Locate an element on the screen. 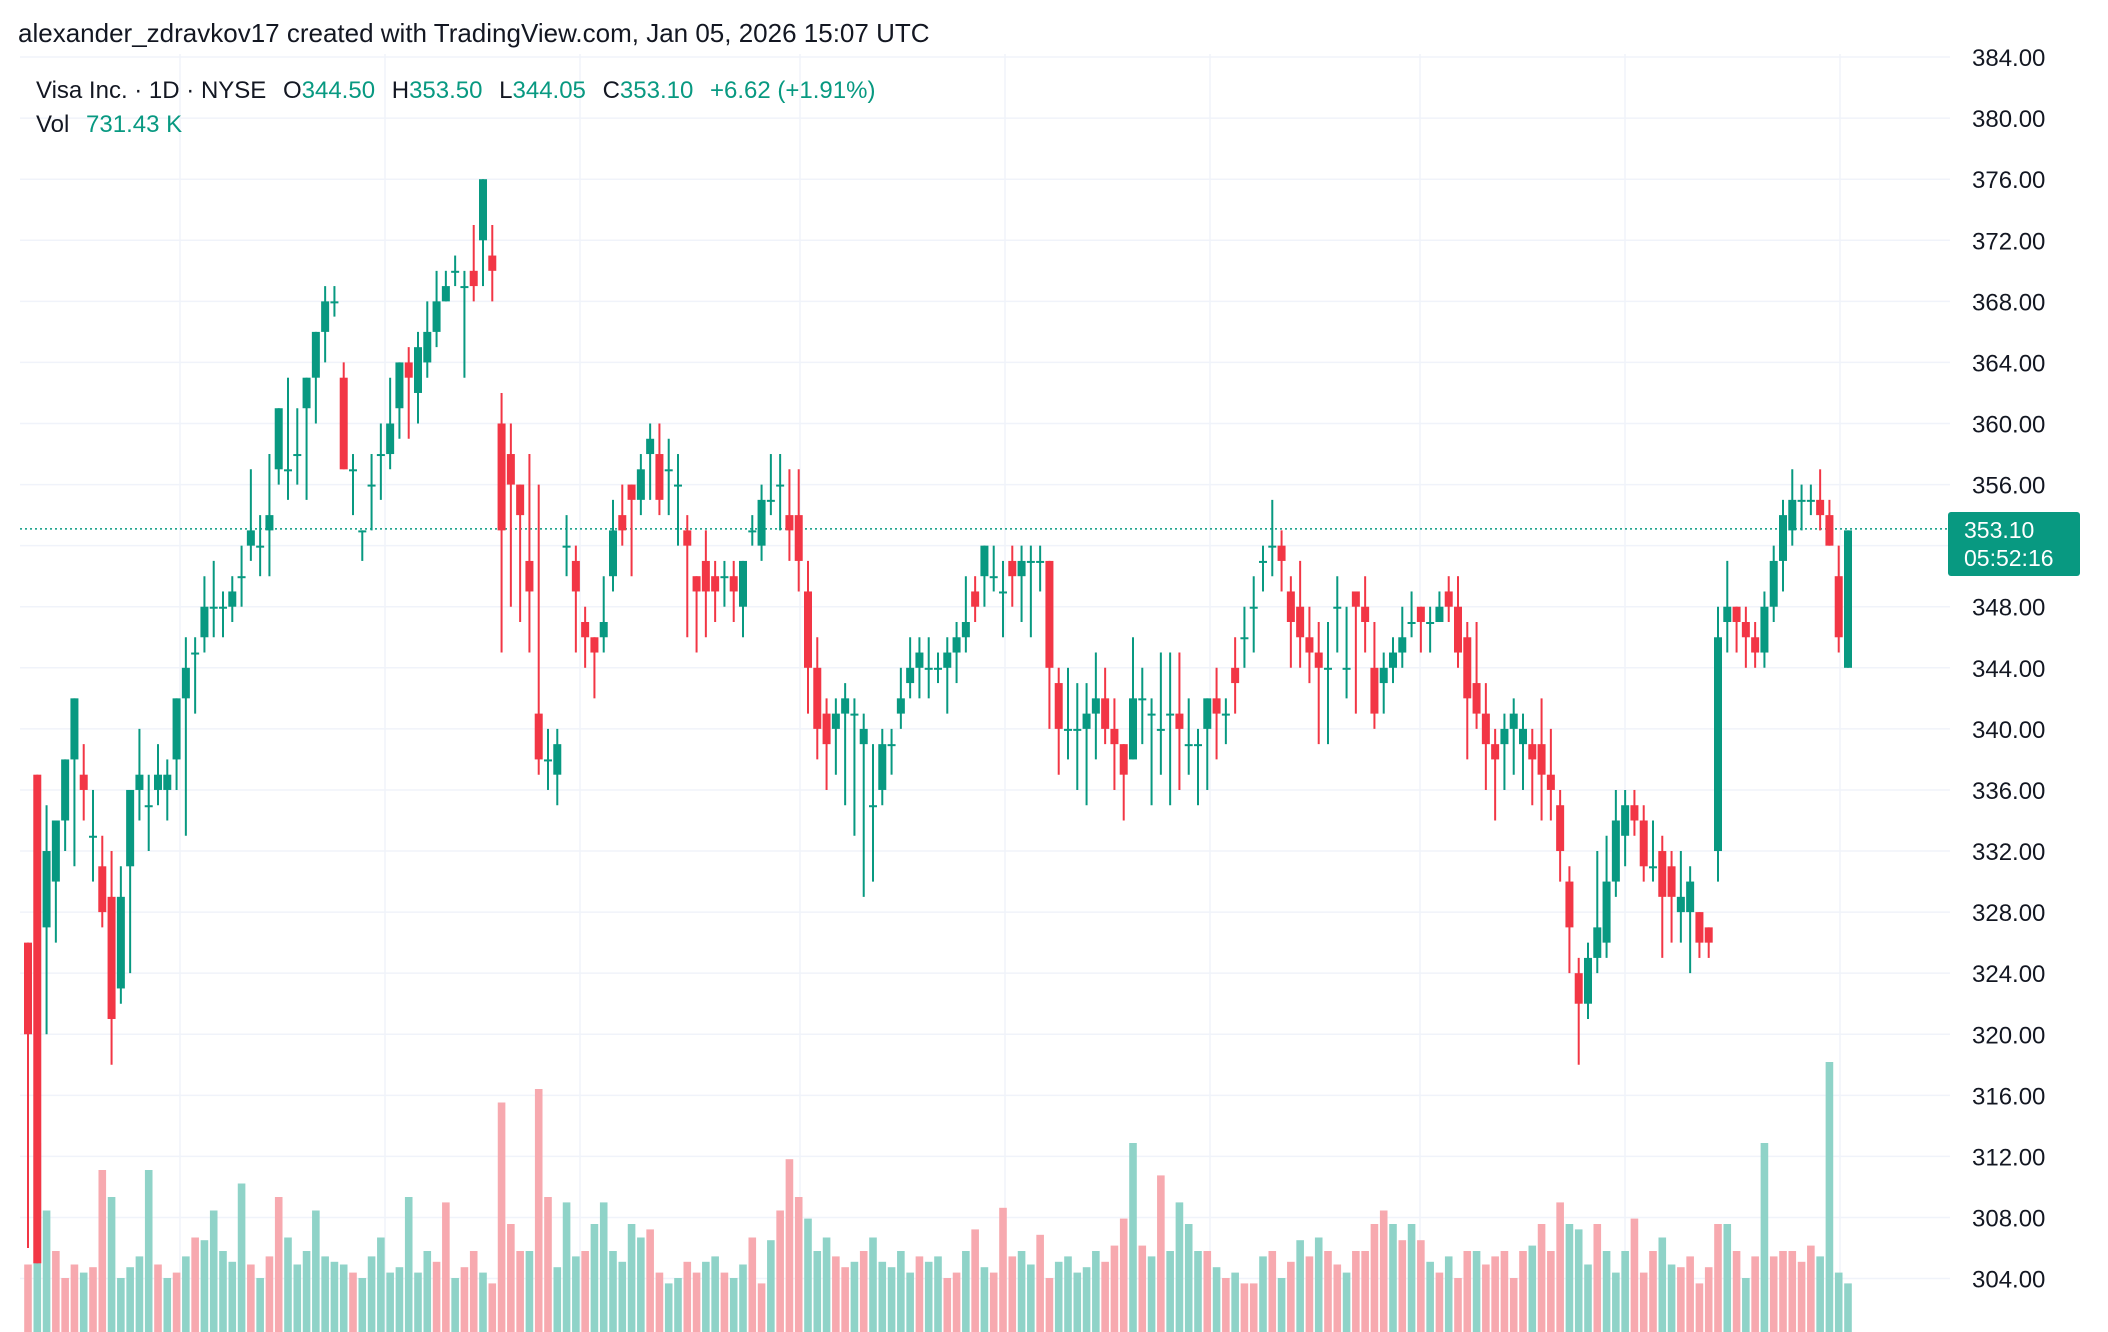  y-tick-label: 344.00 is located at coordinates (2008, 669).